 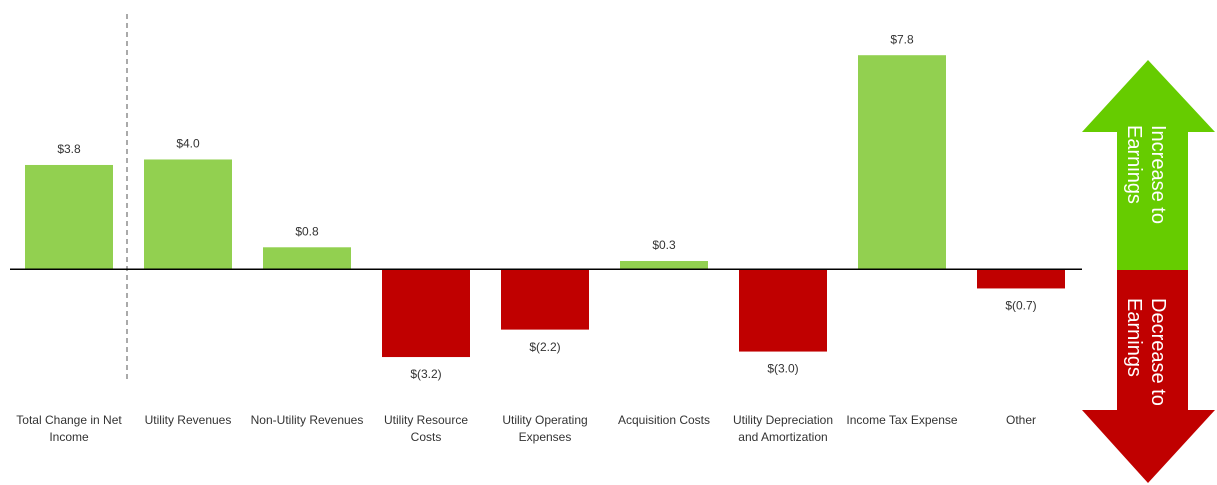 I want to click on value-label: $0.8, so click(x=307, y=231).